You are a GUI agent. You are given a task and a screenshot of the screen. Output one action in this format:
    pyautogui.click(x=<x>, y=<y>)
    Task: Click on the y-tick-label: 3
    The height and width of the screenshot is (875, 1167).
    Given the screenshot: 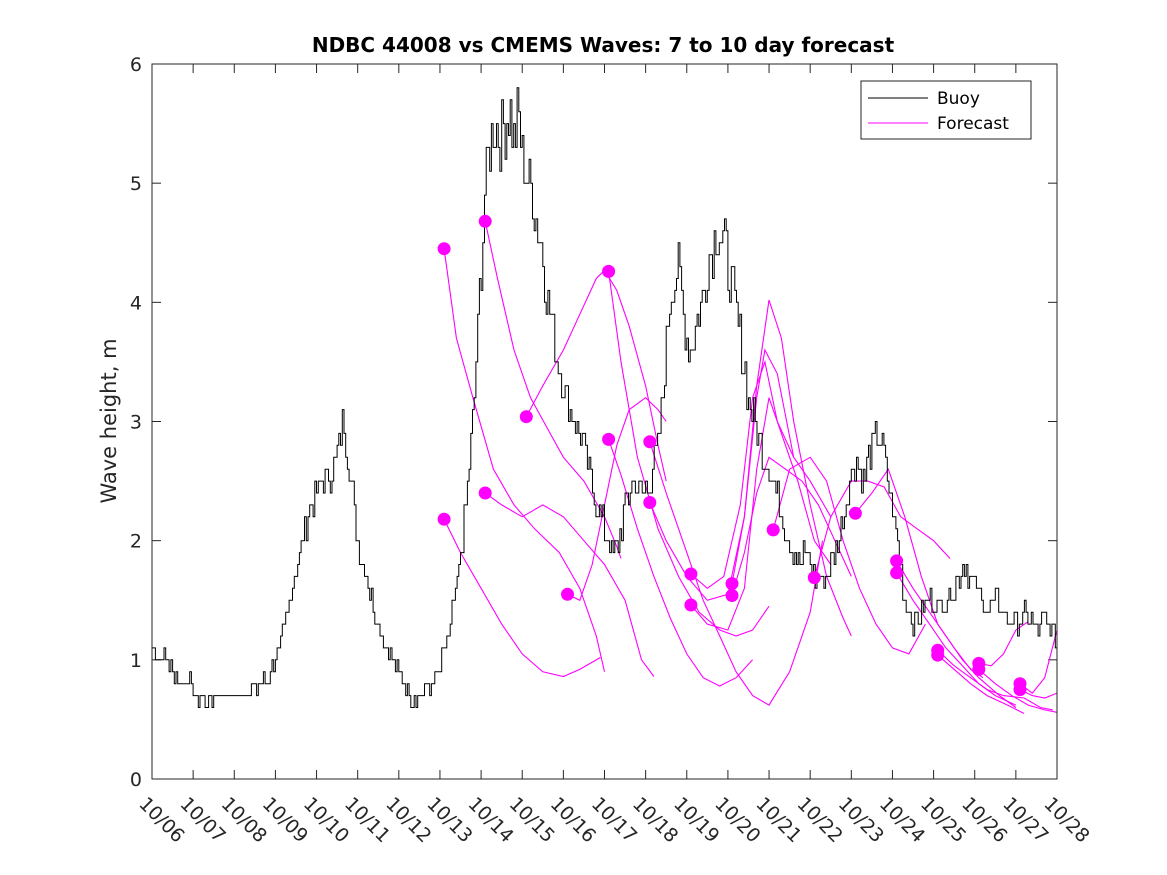 What is the action you would take?
    pyautogui.click(x=136, y=423)
    